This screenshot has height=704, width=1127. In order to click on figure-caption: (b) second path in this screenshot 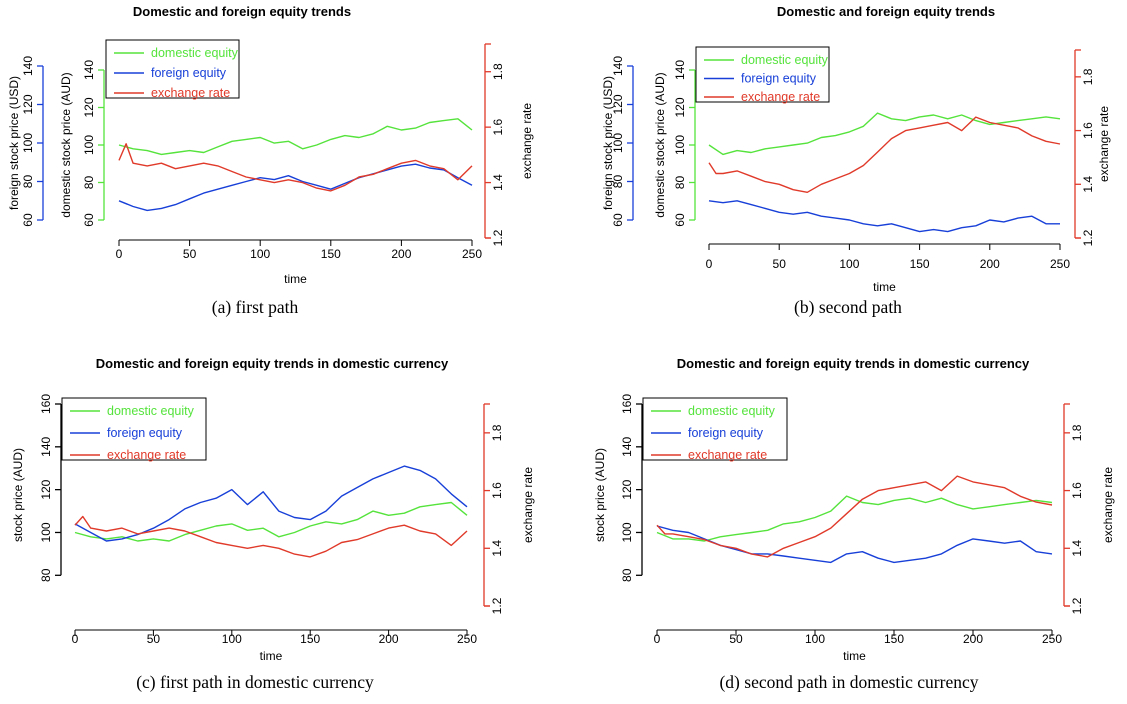, I will do `click(848, 307)`.